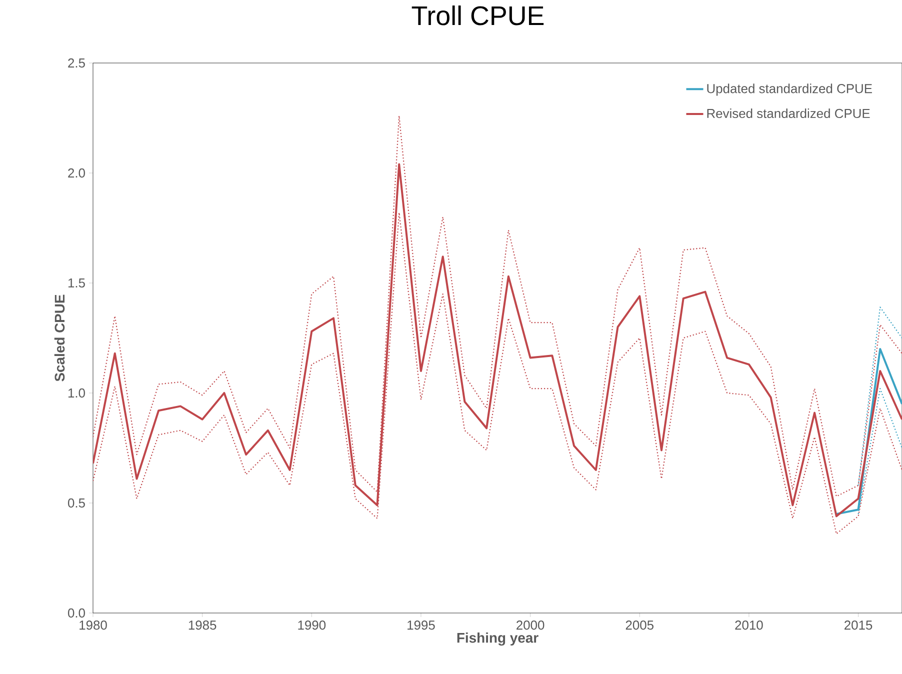 The height and width of the screenshot is (674, 902). Describe the element at coordinates (640, 625) in the screenshot. I see `x-tick-label: 2005` at that location.